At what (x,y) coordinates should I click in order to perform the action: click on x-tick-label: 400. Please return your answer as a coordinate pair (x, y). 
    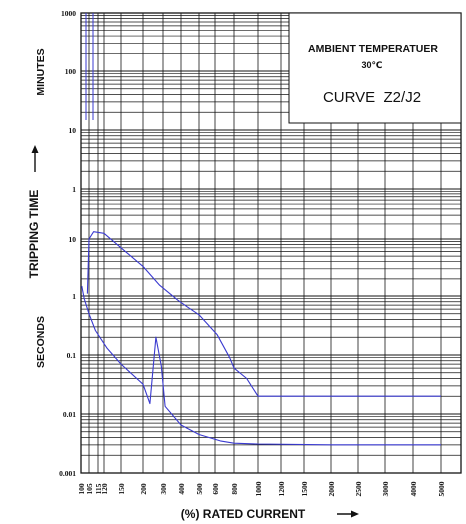
    Looking at the image, I should click on (181, 489).